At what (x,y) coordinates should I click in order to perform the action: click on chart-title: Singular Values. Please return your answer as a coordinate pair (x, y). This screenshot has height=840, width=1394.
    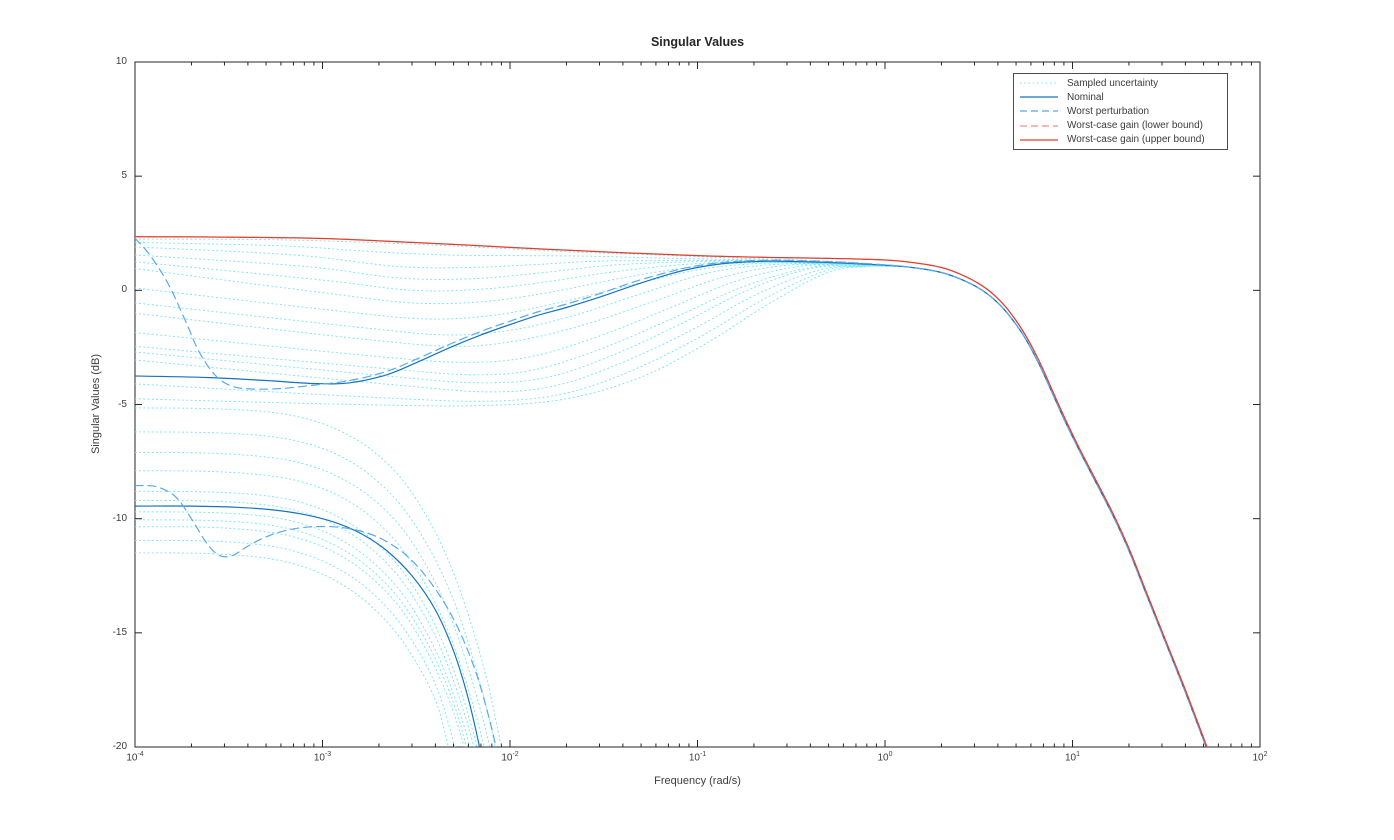
    Looking at the image, I should click on (697, 42).